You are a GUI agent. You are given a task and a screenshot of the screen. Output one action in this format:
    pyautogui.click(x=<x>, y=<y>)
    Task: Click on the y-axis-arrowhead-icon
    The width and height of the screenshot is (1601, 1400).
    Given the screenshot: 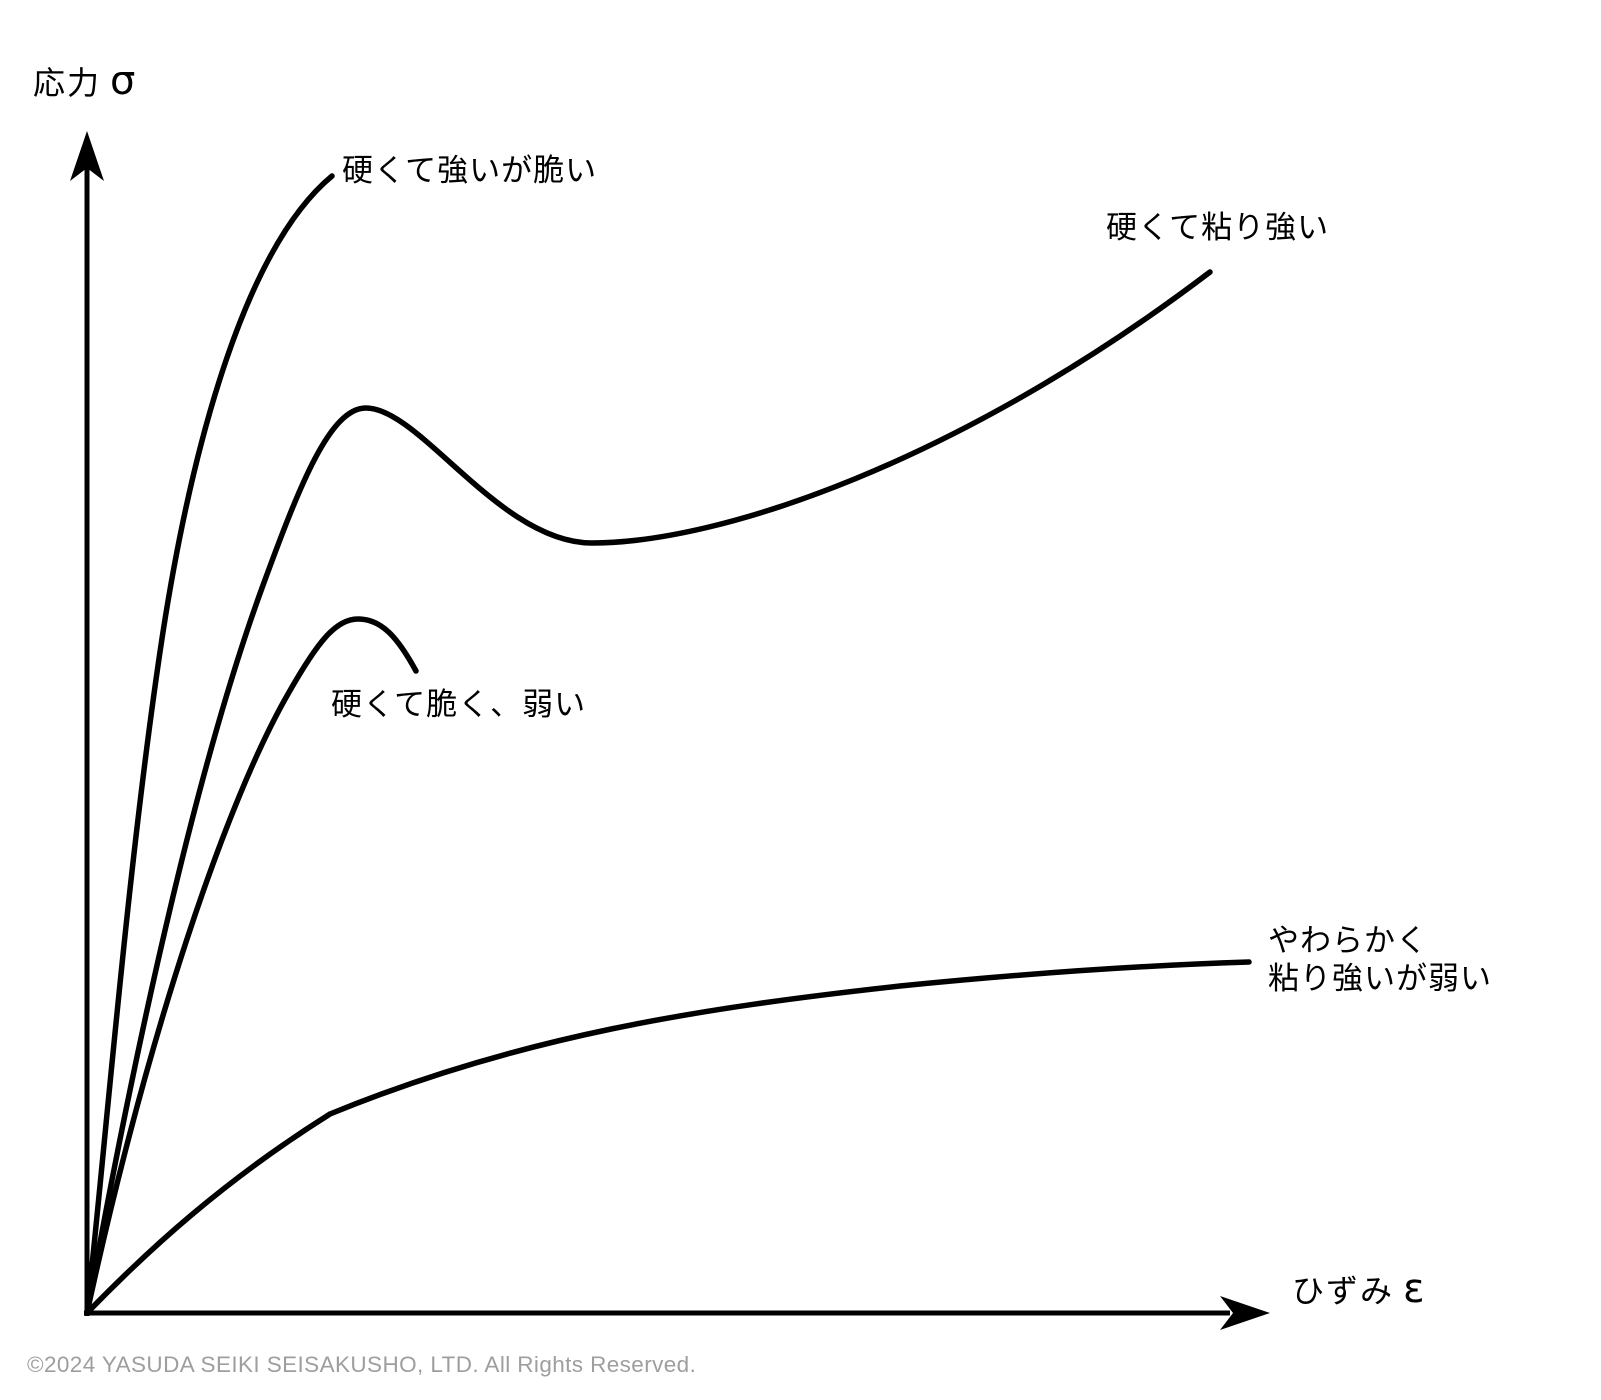 What is the action you would take?
    pyautogui.click(x=87, y=156)
    